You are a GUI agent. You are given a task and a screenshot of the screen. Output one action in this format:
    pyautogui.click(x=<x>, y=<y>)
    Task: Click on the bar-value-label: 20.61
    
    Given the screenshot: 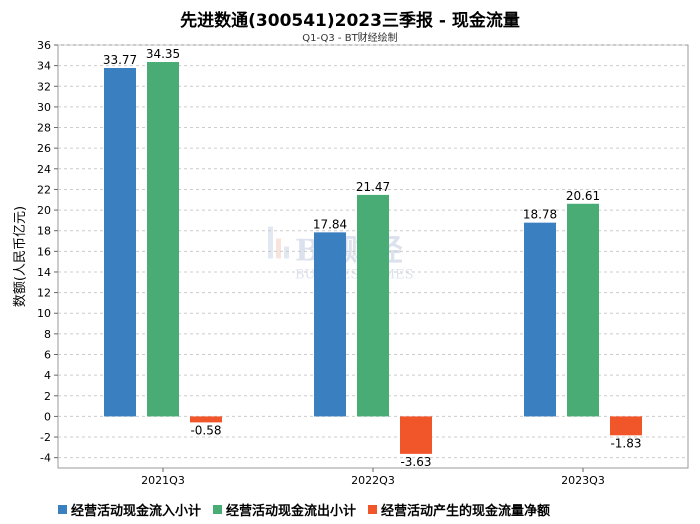 What is the action you would take?
    pyautogui.click(x=583, y=196)
    